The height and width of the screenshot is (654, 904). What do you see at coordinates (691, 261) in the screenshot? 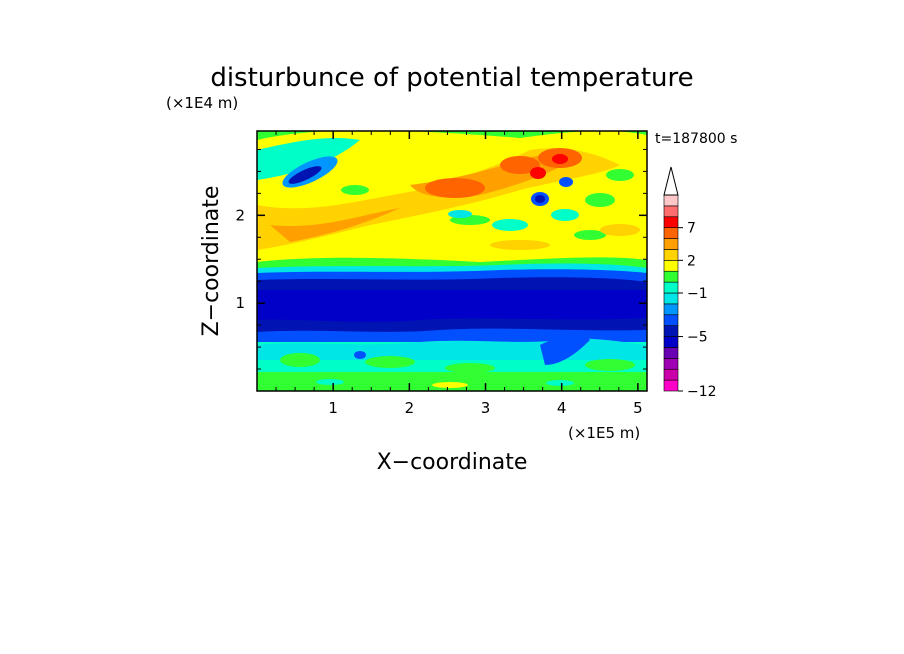
I see `colorbar-tick-label: 2` at bounding box center [691, 261].